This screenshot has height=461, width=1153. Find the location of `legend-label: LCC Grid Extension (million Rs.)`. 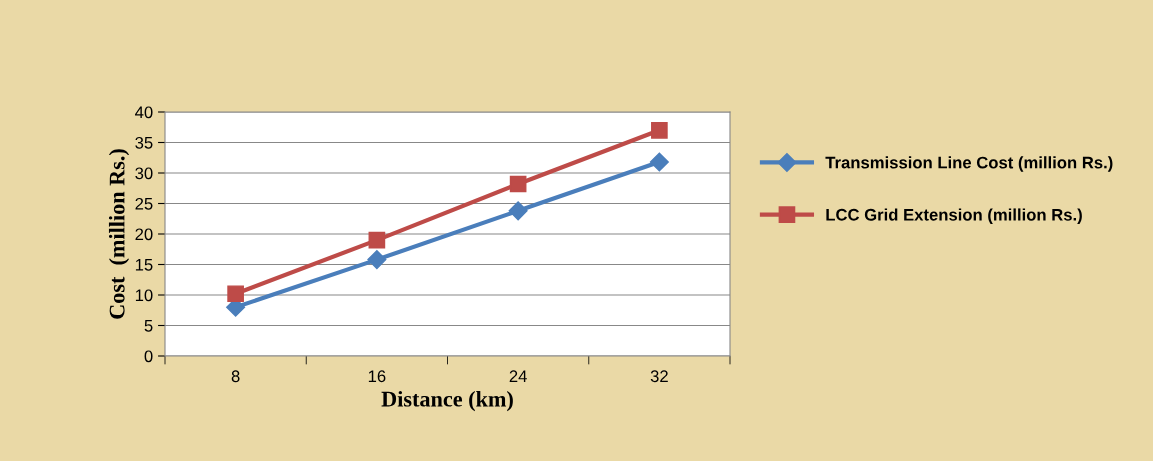

legend-label: LCC Grid Extension (million Rs.) is located at coordinates (954, 216).